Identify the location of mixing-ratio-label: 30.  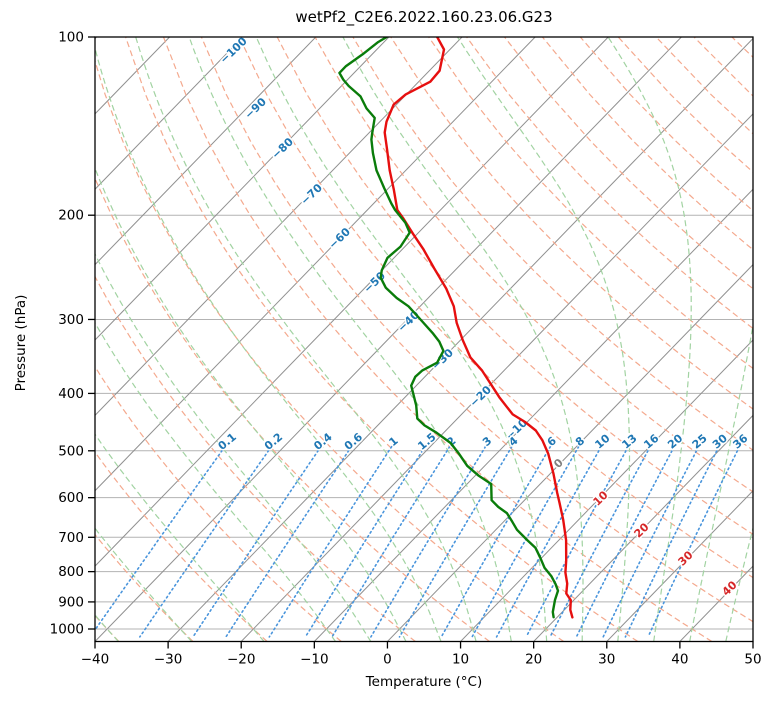
(720, 441).